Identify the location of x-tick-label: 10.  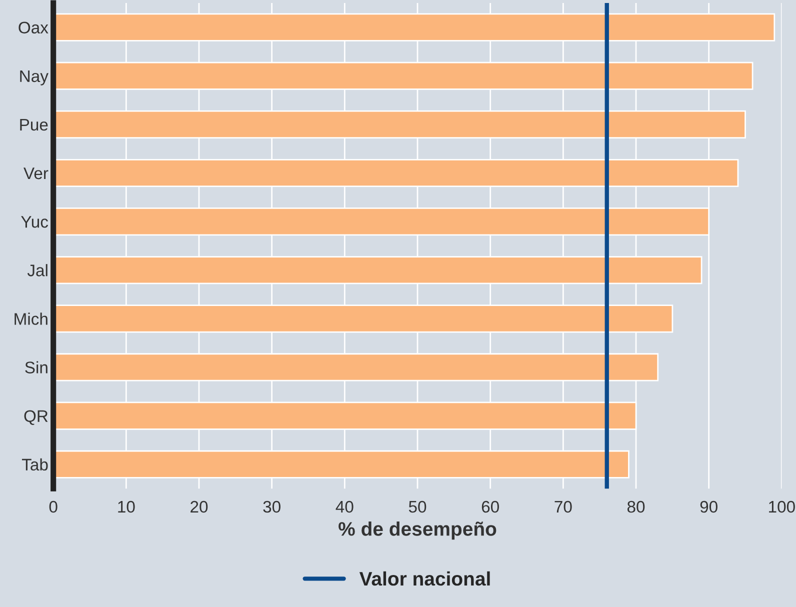
(126, 506).